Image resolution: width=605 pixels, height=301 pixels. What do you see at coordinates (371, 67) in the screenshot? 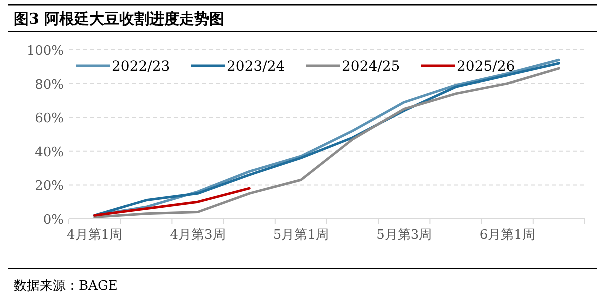
I see `legend-label: 2024/25` at bounding box center [371, 67].